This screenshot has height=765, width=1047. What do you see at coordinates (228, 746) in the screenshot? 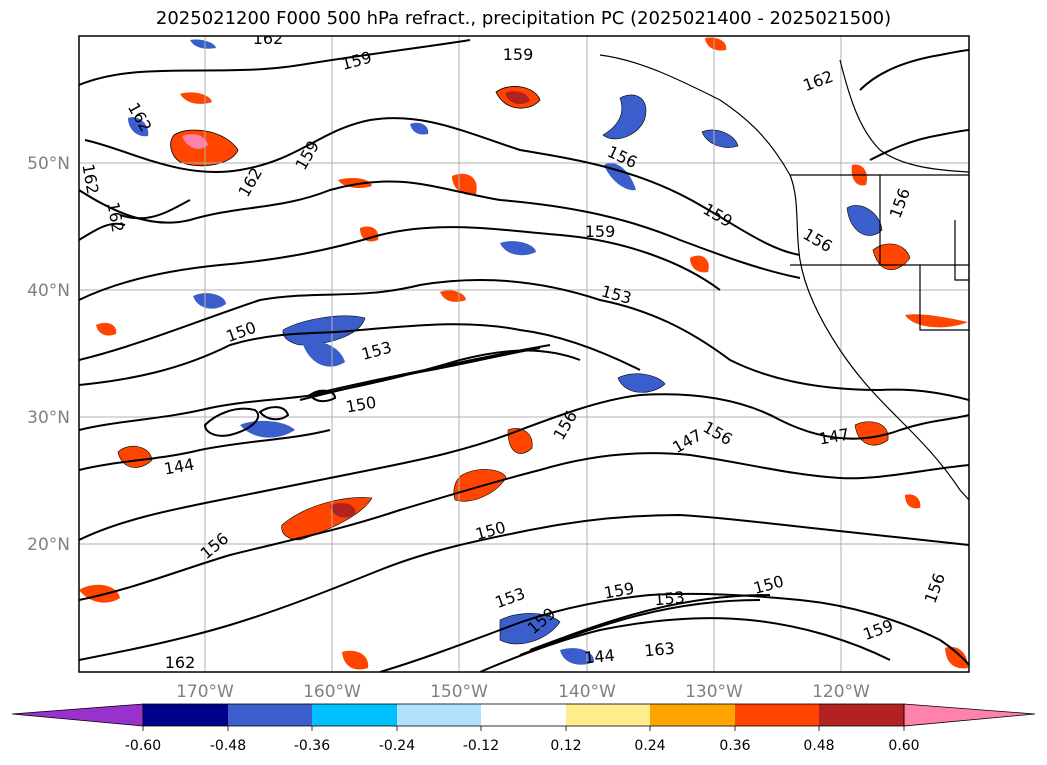
I see `colorbar-tick-label: -0.48` at bounding box center [228, 746].